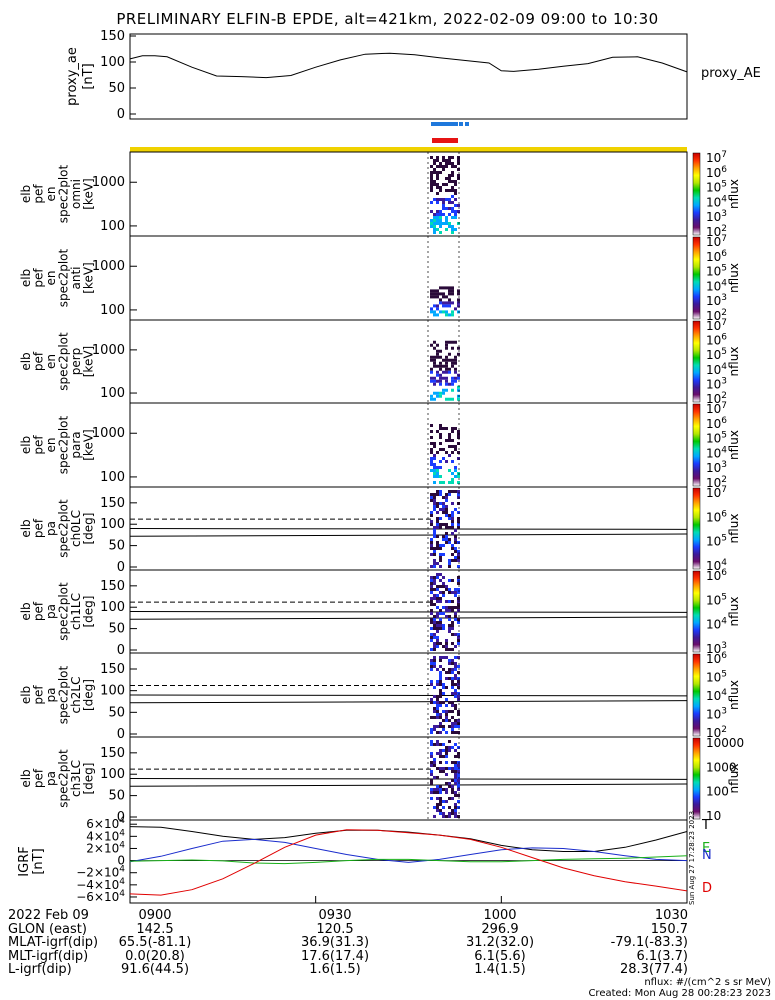  I want to click on y-axis-label: spec2plot, so click(64, 528).